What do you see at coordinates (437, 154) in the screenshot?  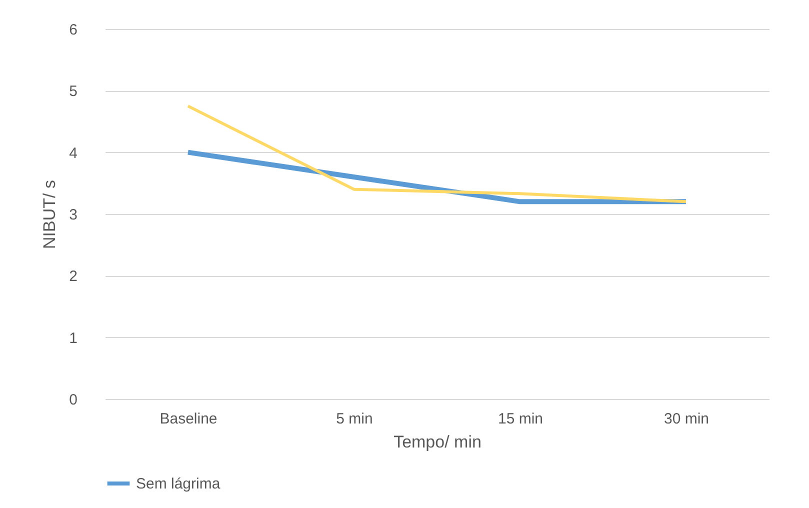 I see `line-series` at bounding box center [437, 154].